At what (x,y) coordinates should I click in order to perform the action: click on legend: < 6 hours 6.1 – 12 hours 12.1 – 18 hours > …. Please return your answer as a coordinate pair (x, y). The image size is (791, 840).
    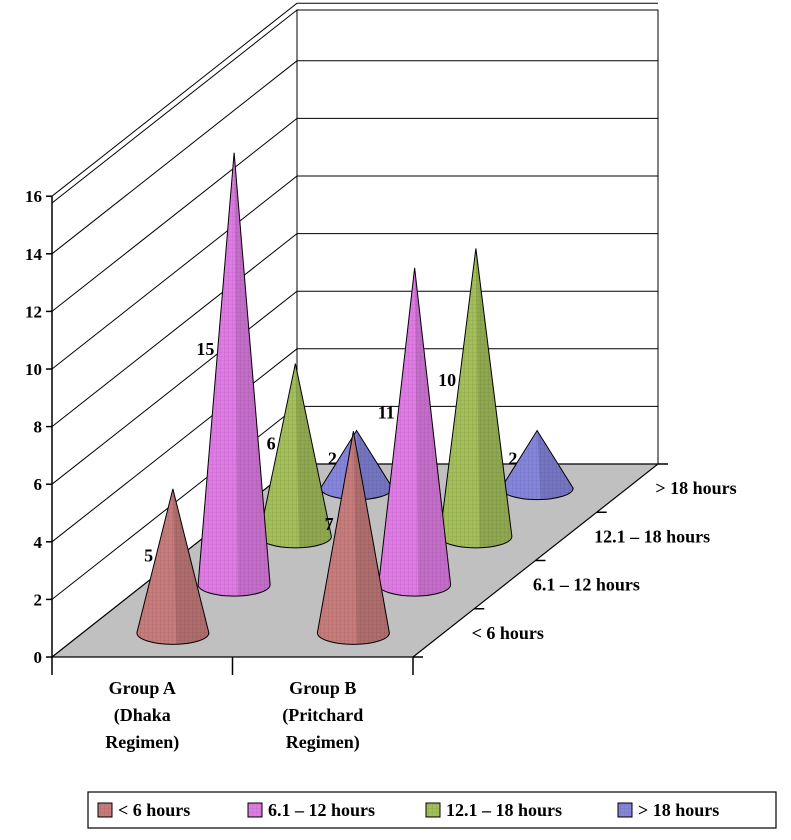
    Looking at the image, I should click on (432, 810).